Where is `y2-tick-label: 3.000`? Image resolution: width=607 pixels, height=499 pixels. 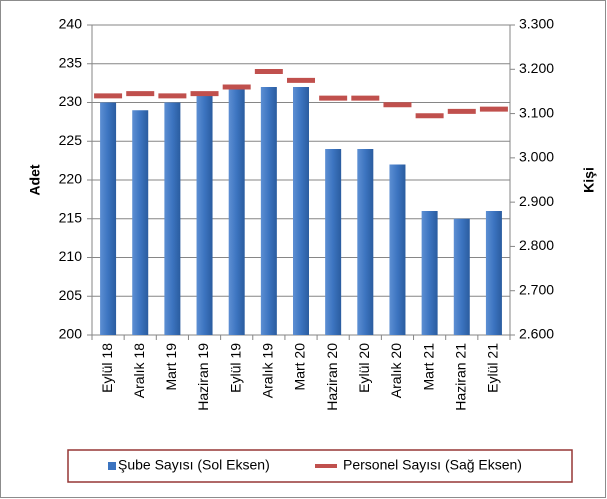
y2-tick-label: 3.000 is located at coordinates (536, 157).